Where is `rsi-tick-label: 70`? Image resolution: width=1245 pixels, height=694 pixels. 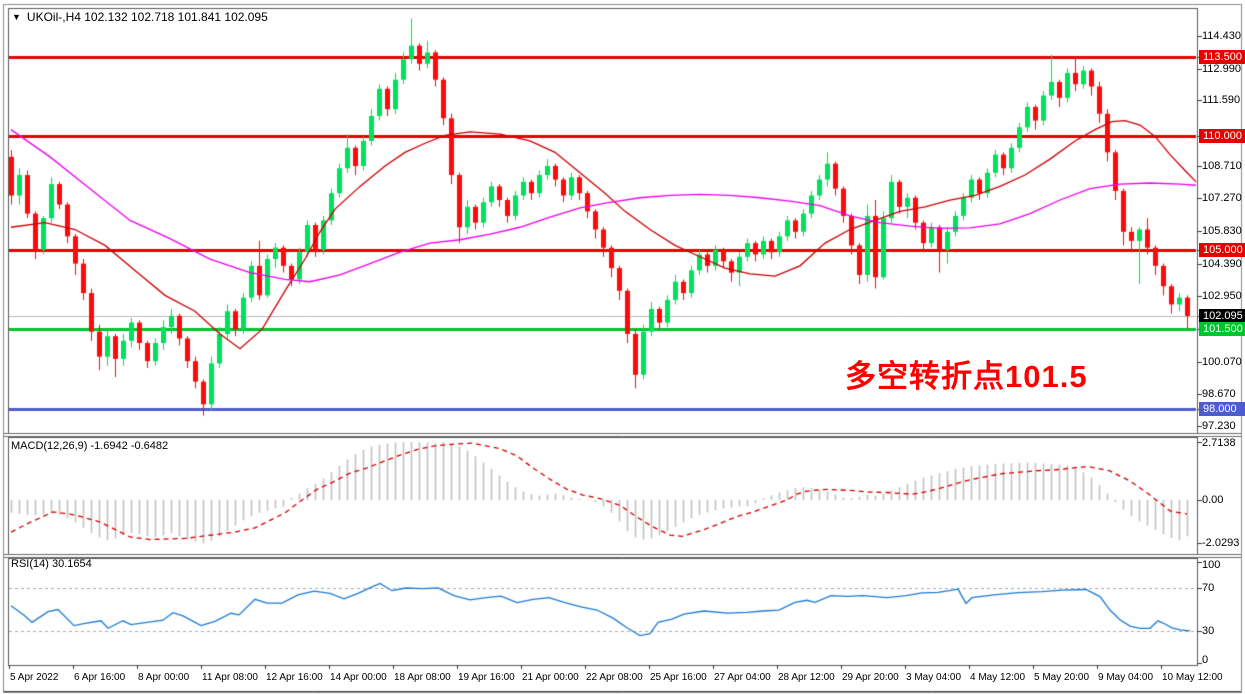 rsi-tick-label: 70 is located at coordinates (1208, 588).